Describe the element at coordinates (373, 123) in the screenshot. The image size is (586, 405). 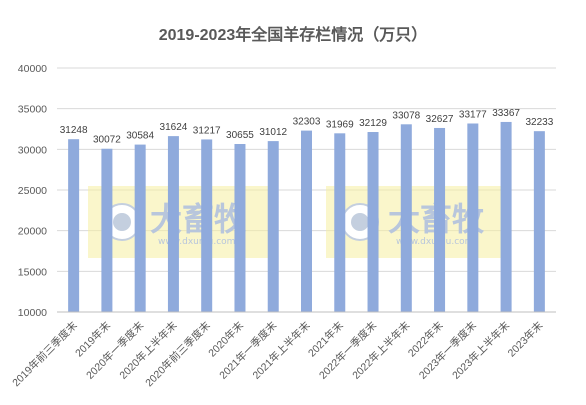
I see `data-label: 32129` at that location.